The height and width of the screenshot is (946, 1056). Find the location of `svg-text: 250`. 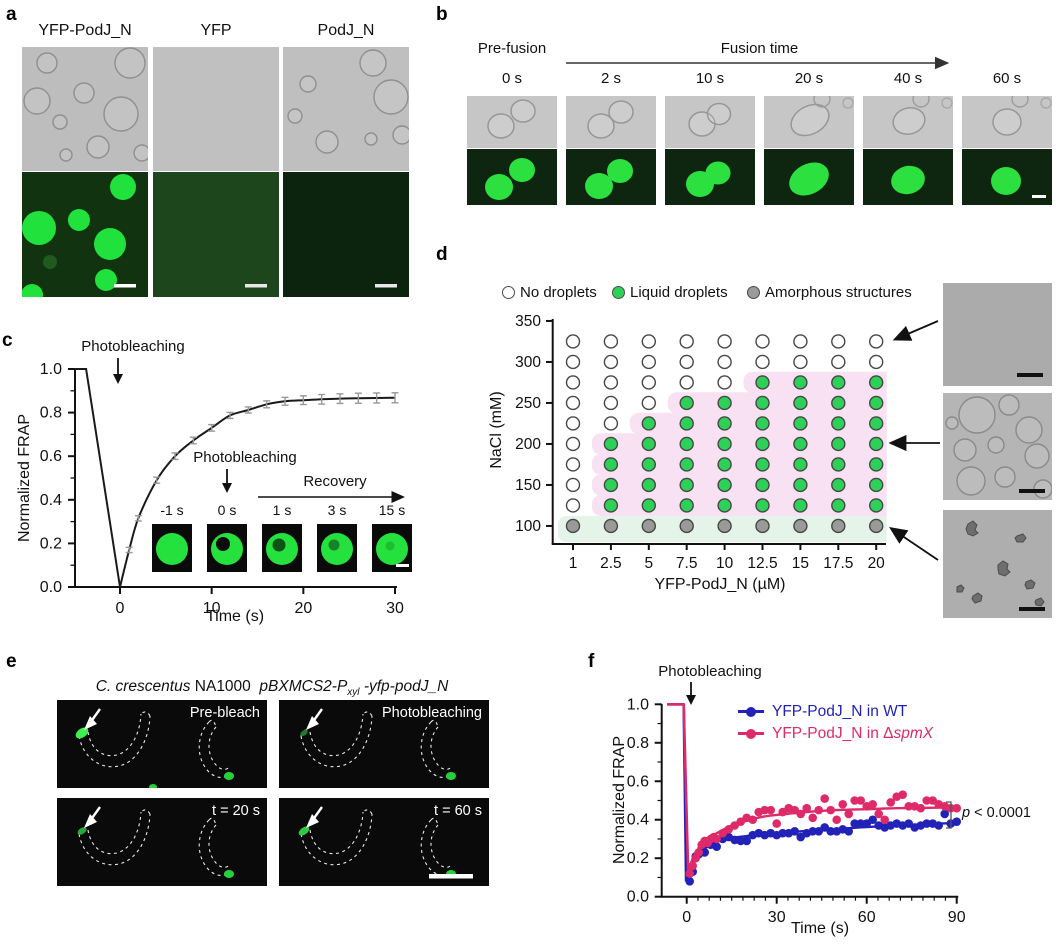

svg-text: 250 is located at coordinates (528, 403).